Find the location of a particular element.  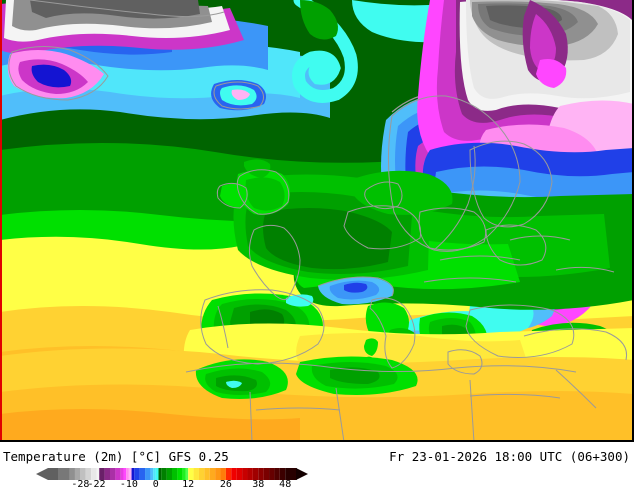

britain-green2 is located at coordinates (265, 194).